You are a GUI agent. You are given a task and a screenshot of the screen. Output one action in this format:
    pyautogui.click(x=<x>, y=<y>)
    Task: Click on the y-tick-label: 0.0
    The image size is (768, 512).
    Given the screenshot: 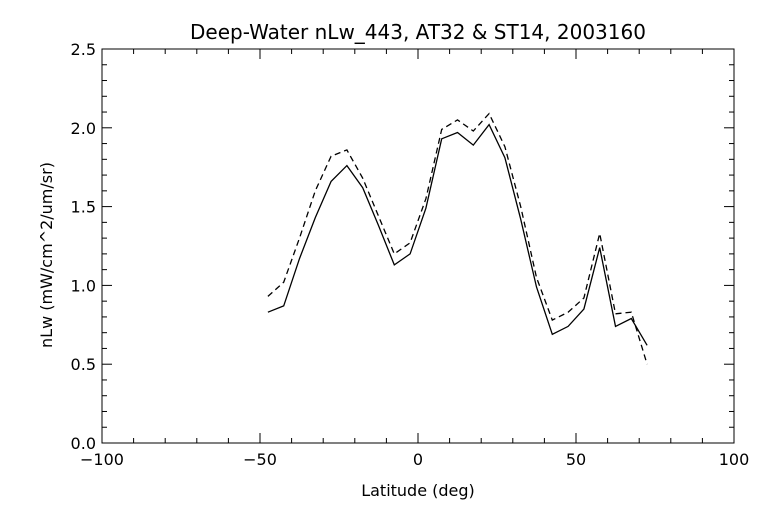 What is the action you would take?
    pyautogui.click(x=83, y=443)
    